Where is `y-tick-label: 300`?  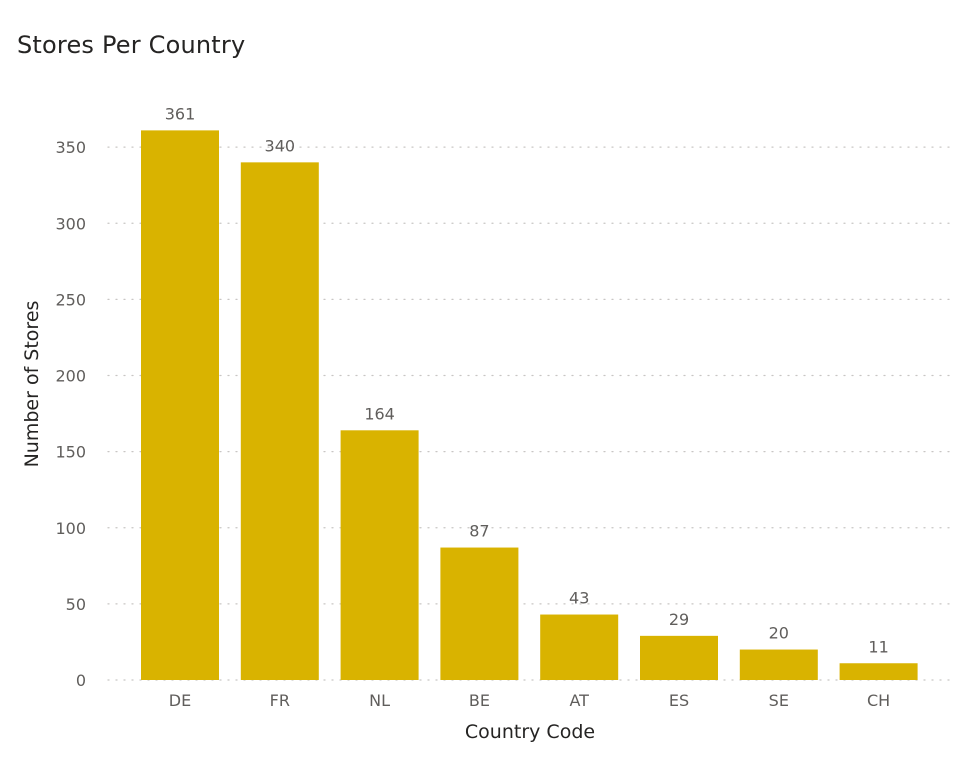 y-tick-label: 300 is located at coordinates (70, 223).